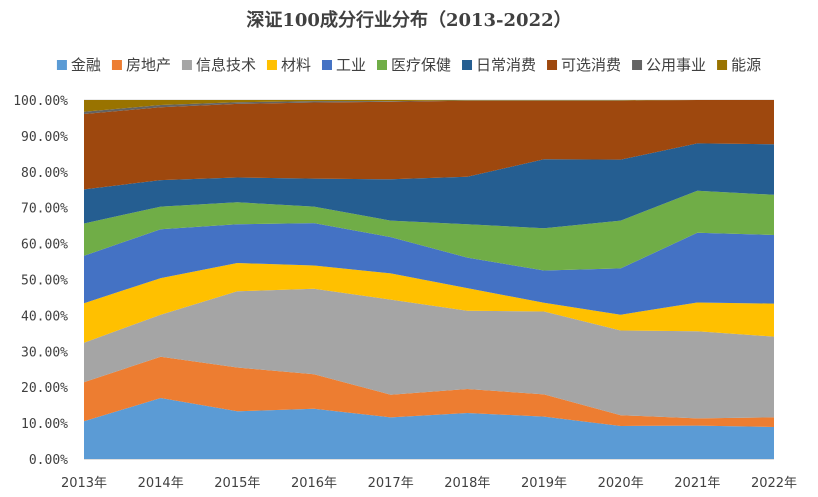  Describe the element at coordinates (296, 65) in the screenshot. I see `legend-label: 材料` at that location.